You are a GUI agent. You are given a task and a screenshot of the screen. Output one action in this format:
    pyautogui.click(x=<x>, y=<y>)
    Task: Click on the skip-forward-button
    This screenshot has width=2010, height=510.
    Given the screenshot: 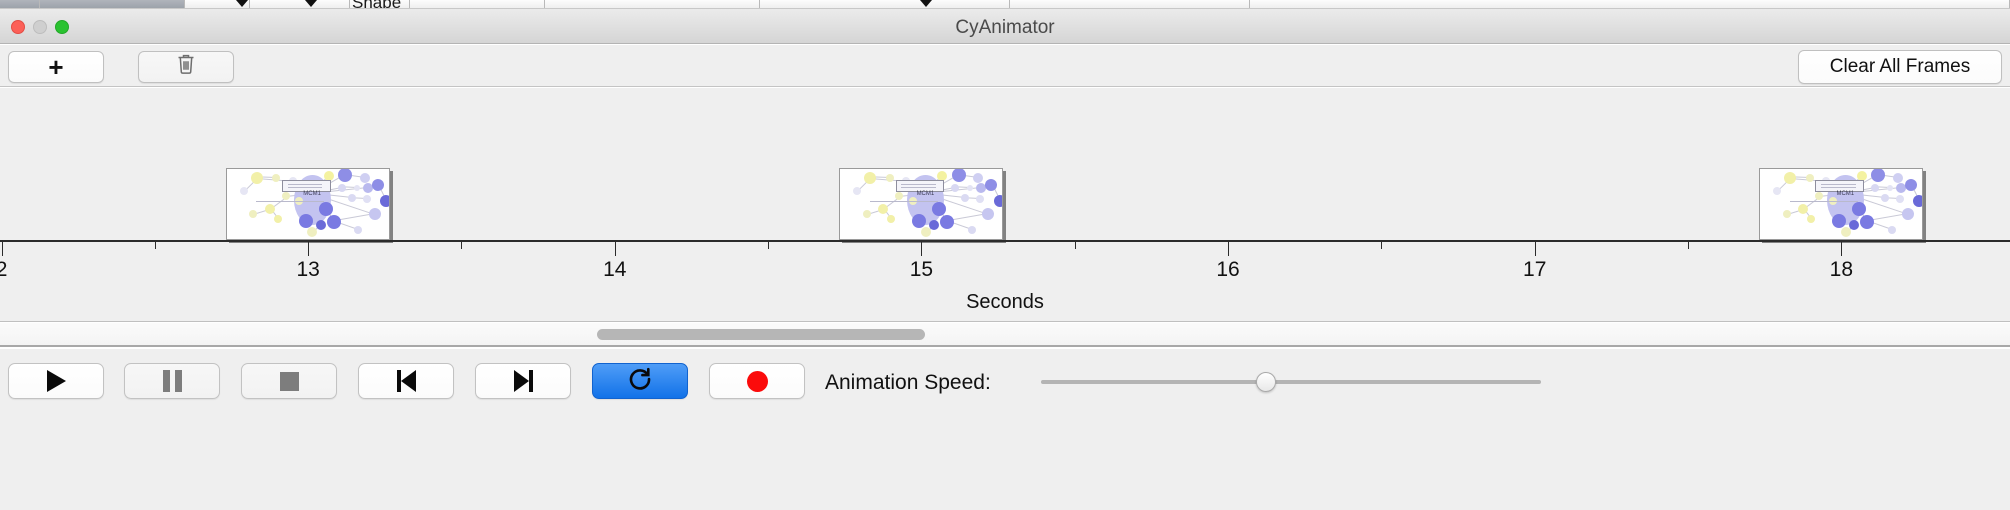 What is the action you would take?
    pyautogui.click(x=523, y=381)
    